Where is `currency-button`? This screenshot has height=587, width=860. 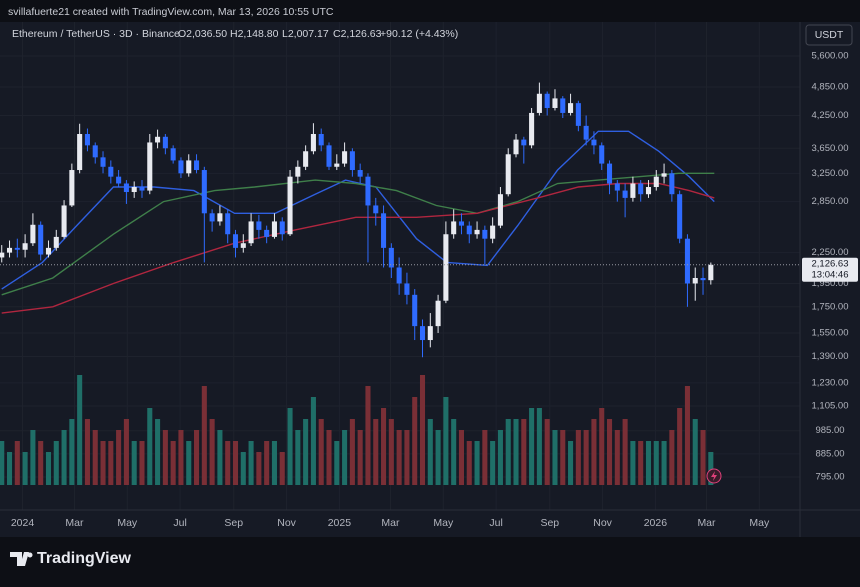 currency-button is located at coordinates (829, 35).